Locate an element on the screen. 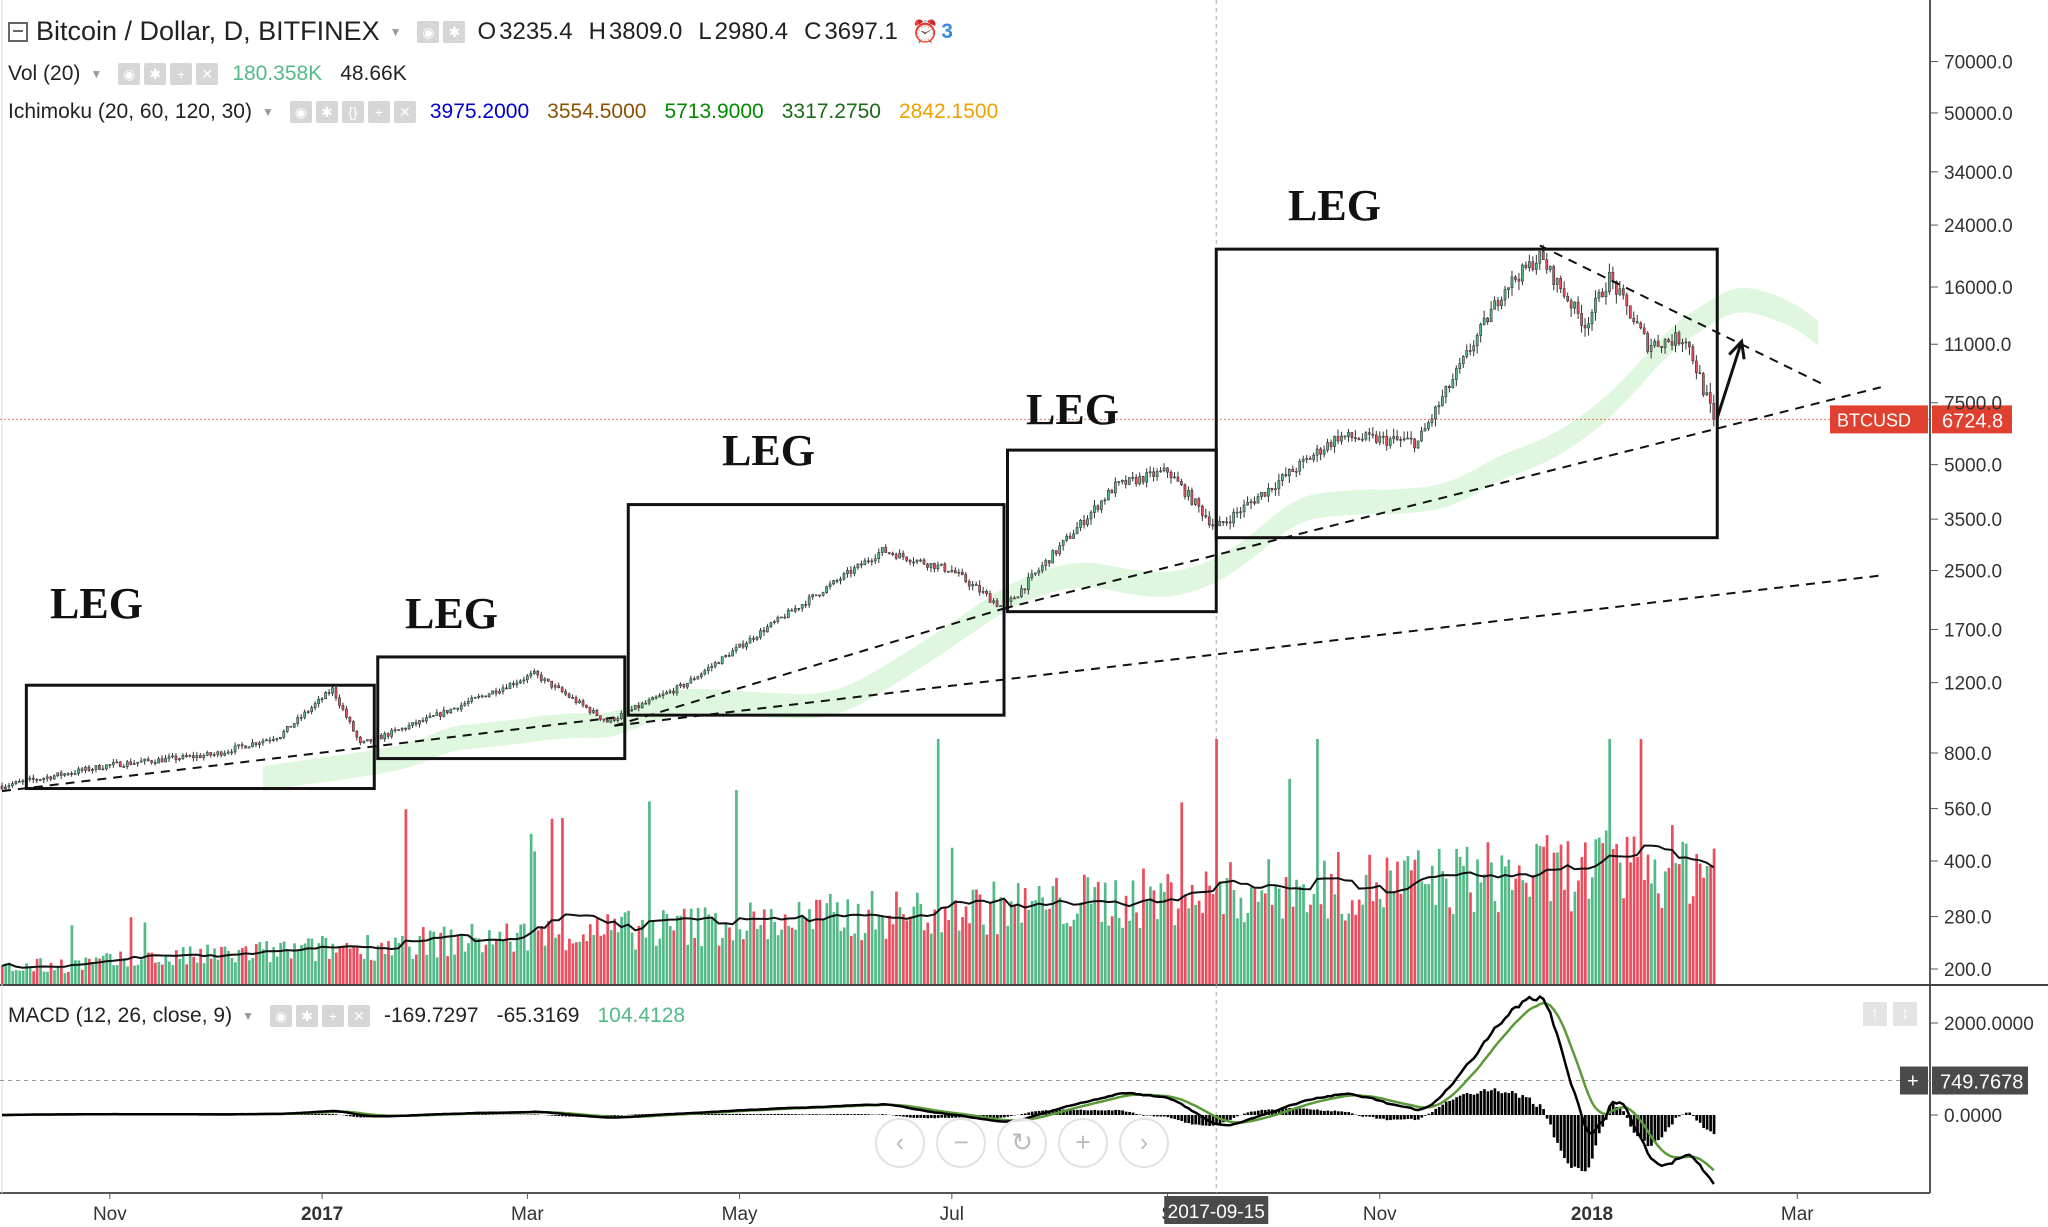 Image resolution: width=2048 pixels, height=1227 pixels. move-pane-icon: ↕ is located at coordinates (1905, 1014).